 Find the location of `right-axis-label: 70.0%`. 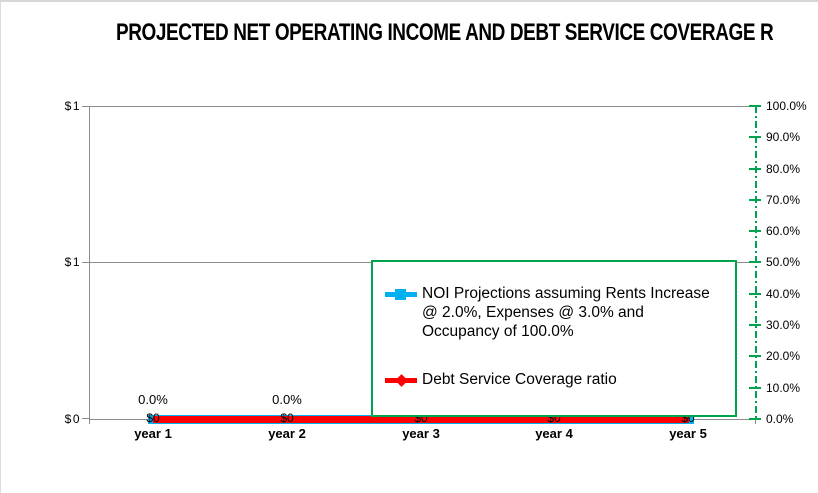

right-axis-label: 70.0% is located at coordinates (783, 200).